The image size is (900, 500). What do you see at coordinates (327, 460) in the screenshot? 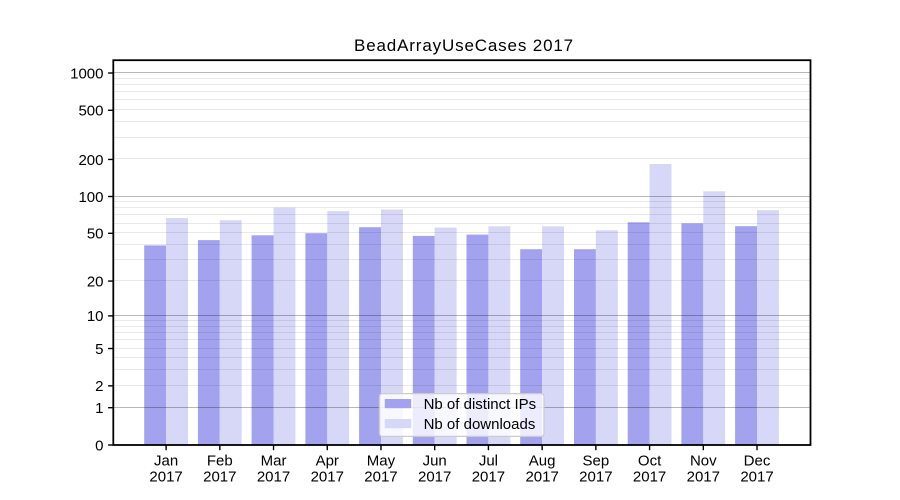
I see `svg-text: Apr` at bounding box center [327, 460].